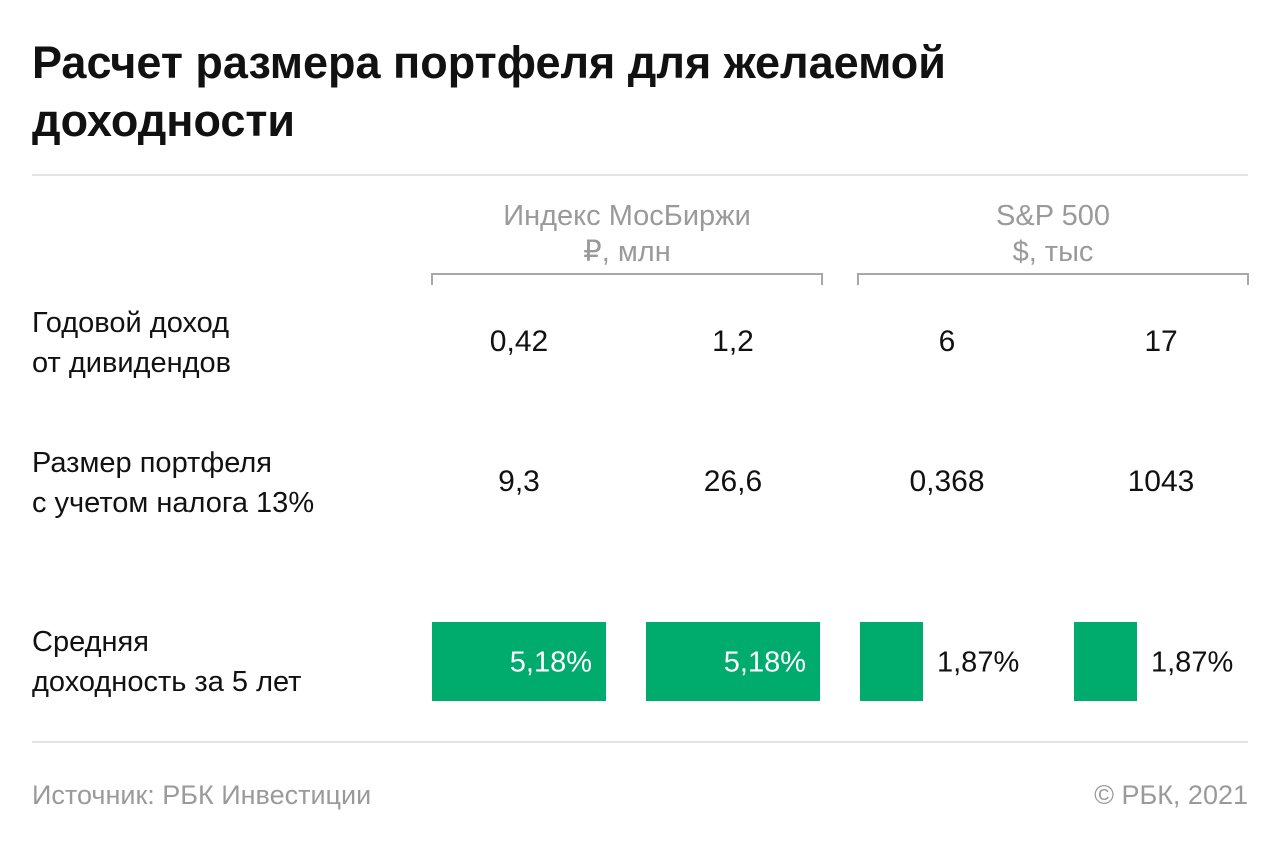 The height and width of the screenshot is (856, 1280). I want to click on row-label-portfolio-size: Размер портфеля с учетом налога 13%, so click(222, 483).